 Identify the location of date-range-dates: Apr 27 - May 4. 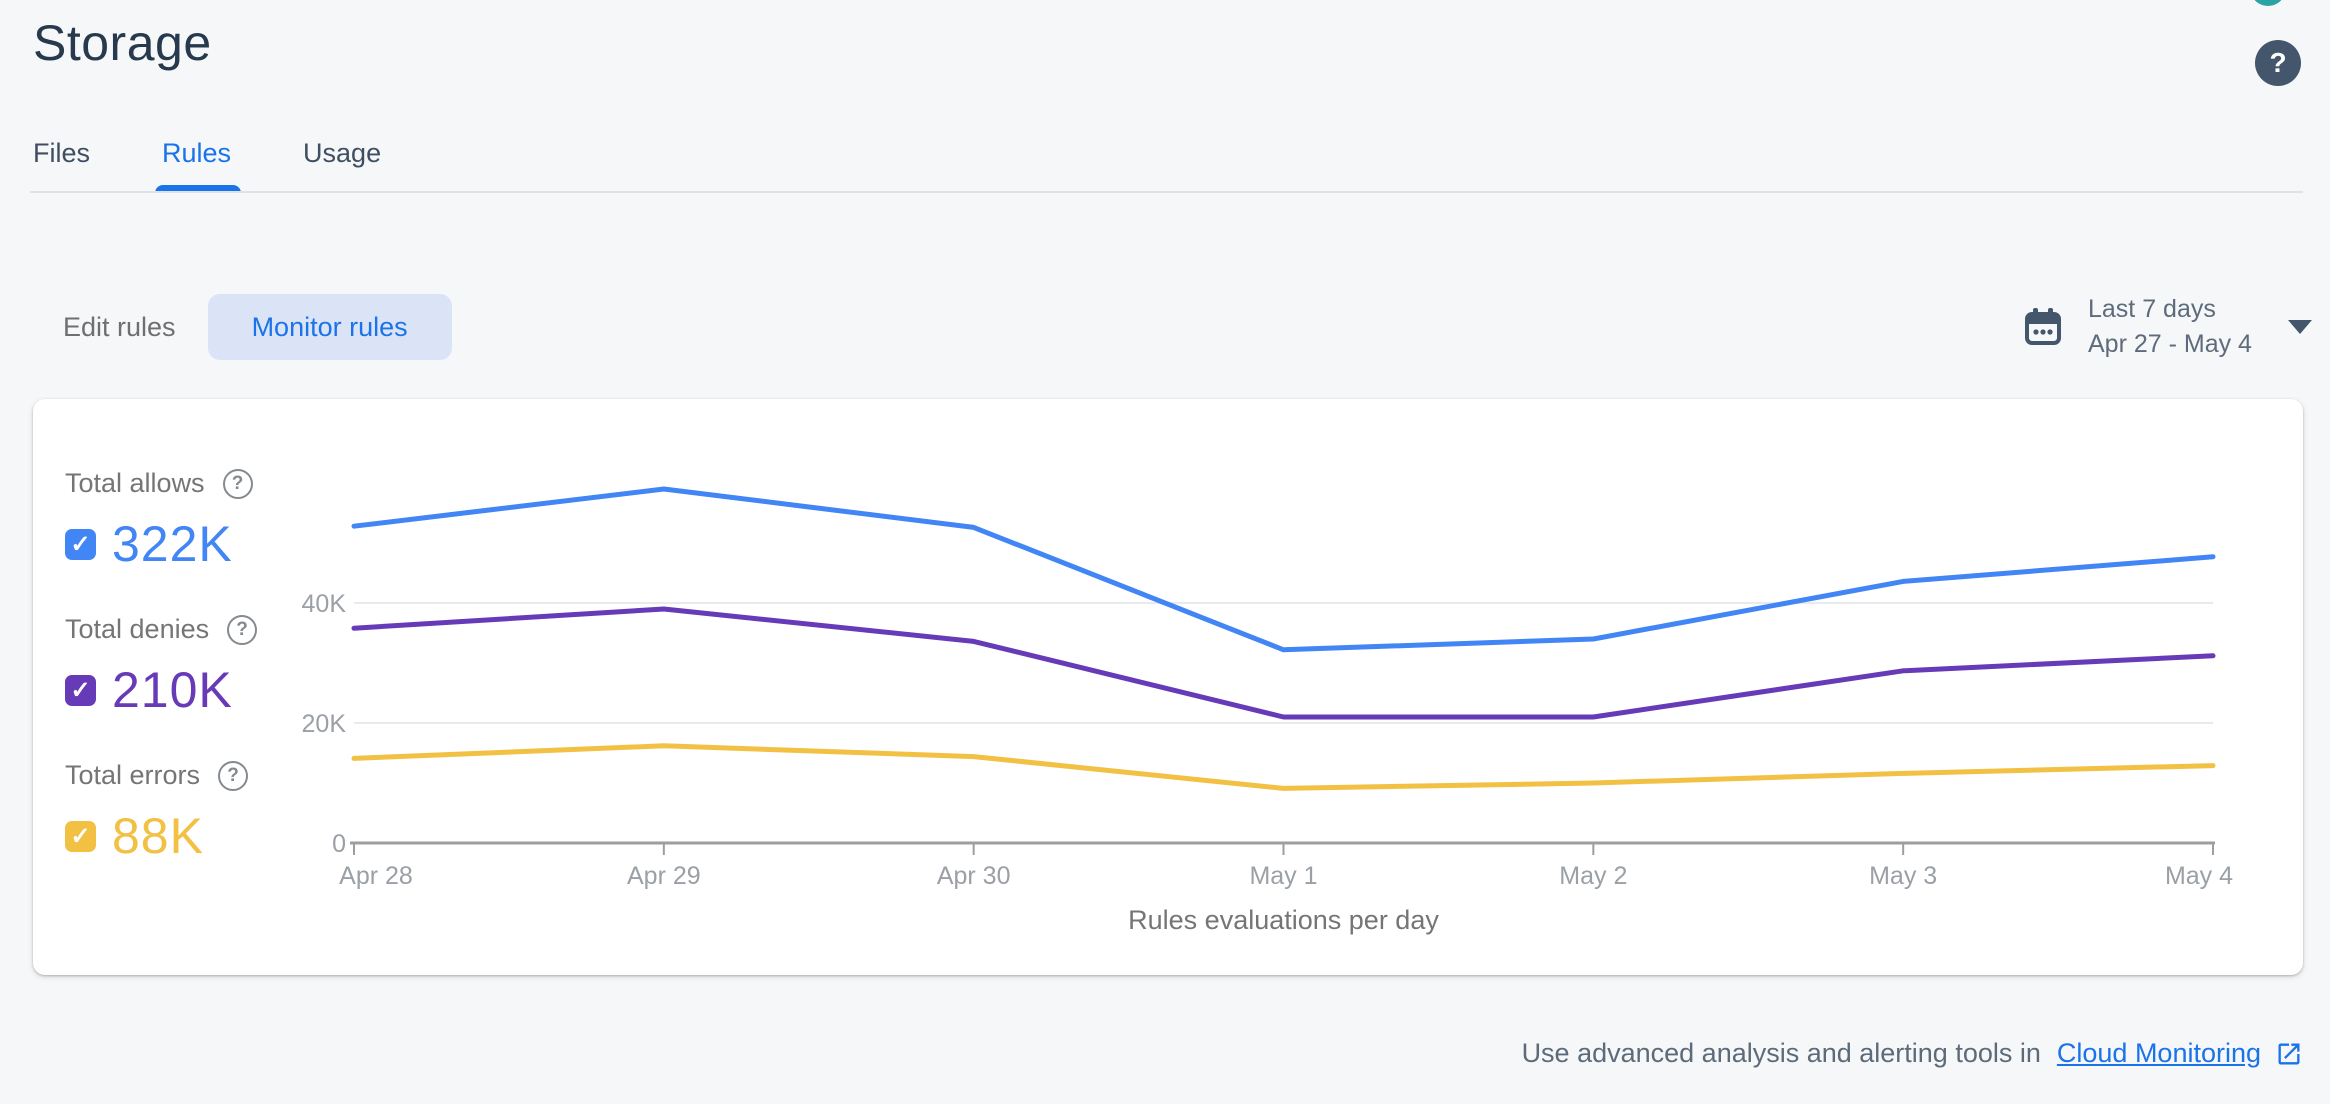
(2170, 344).